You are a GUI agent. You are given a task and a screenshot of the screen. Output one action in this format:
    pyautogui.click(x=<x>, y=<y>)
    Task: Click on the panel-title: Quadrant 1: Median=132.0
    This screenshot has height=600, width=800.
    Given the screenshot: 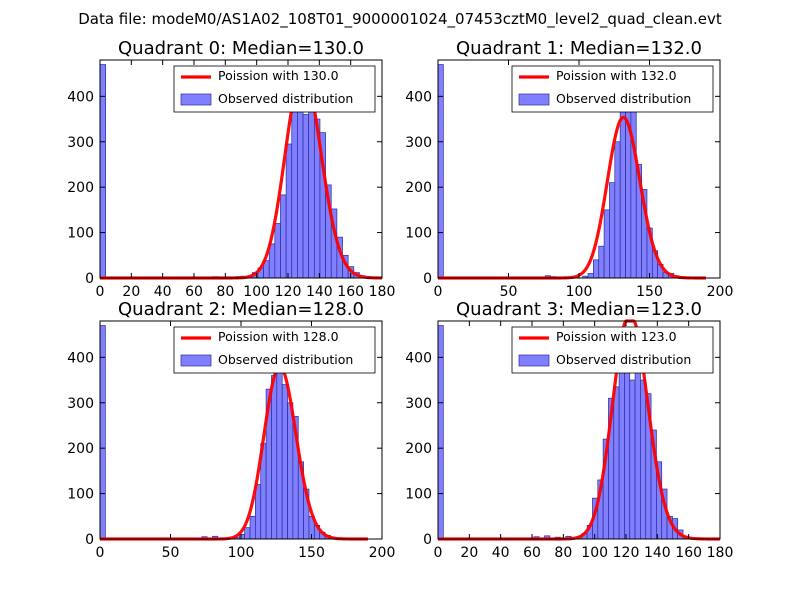 What is the action you would take?
    pyautogui.click(x=579, y=48)
    